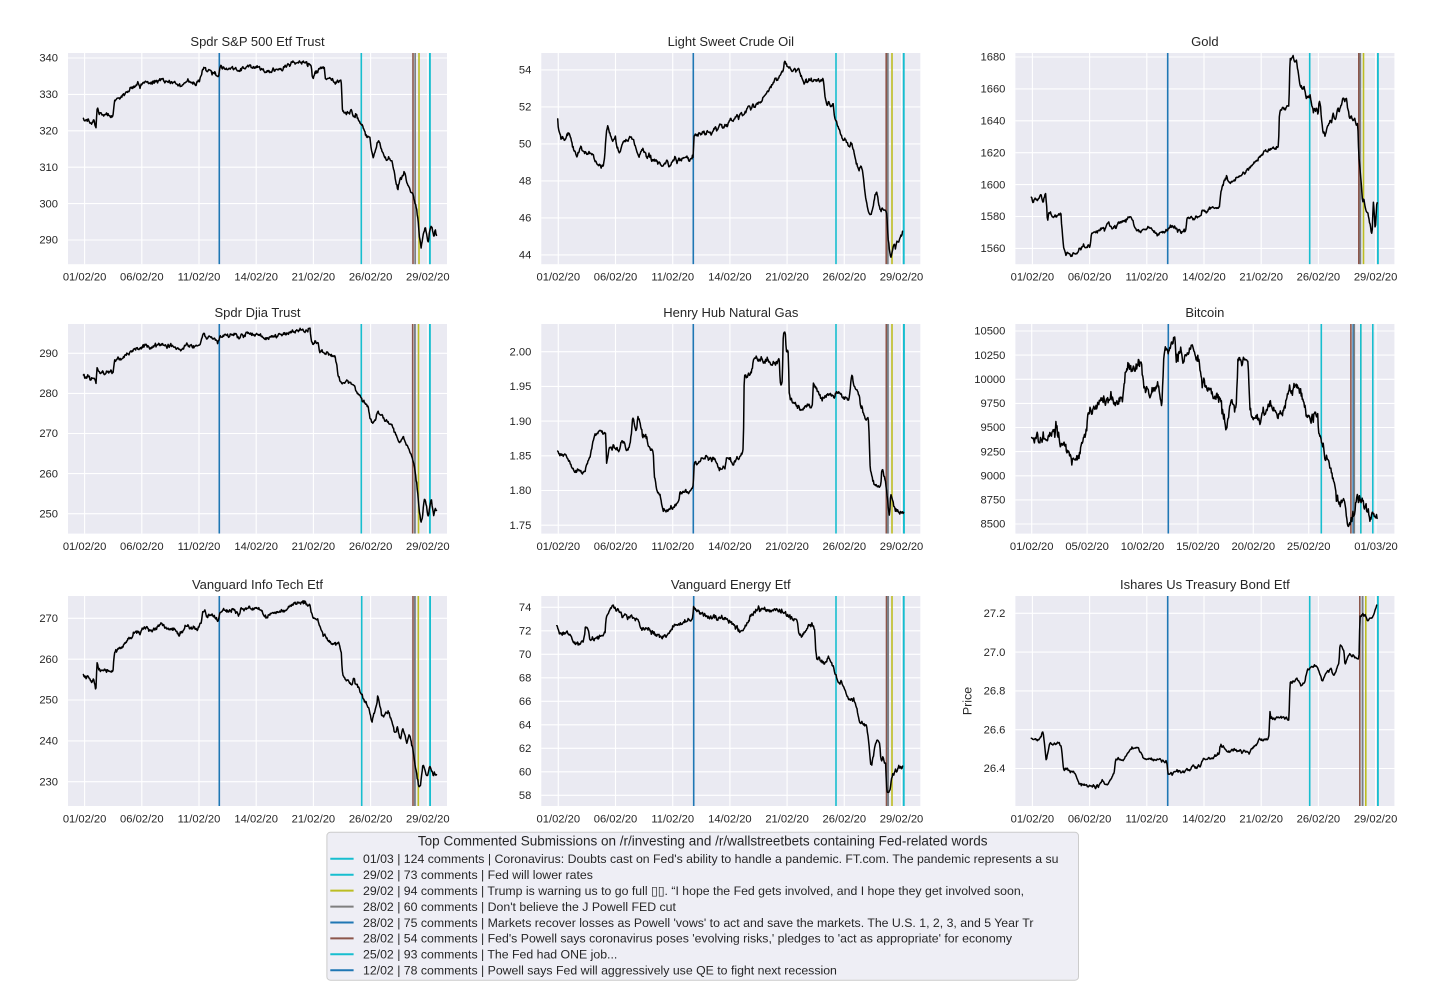  What do you see at coordinates (521, 526) in the screenshot?
I see `svg-text: 1.75` at bounding box center [521, 526].